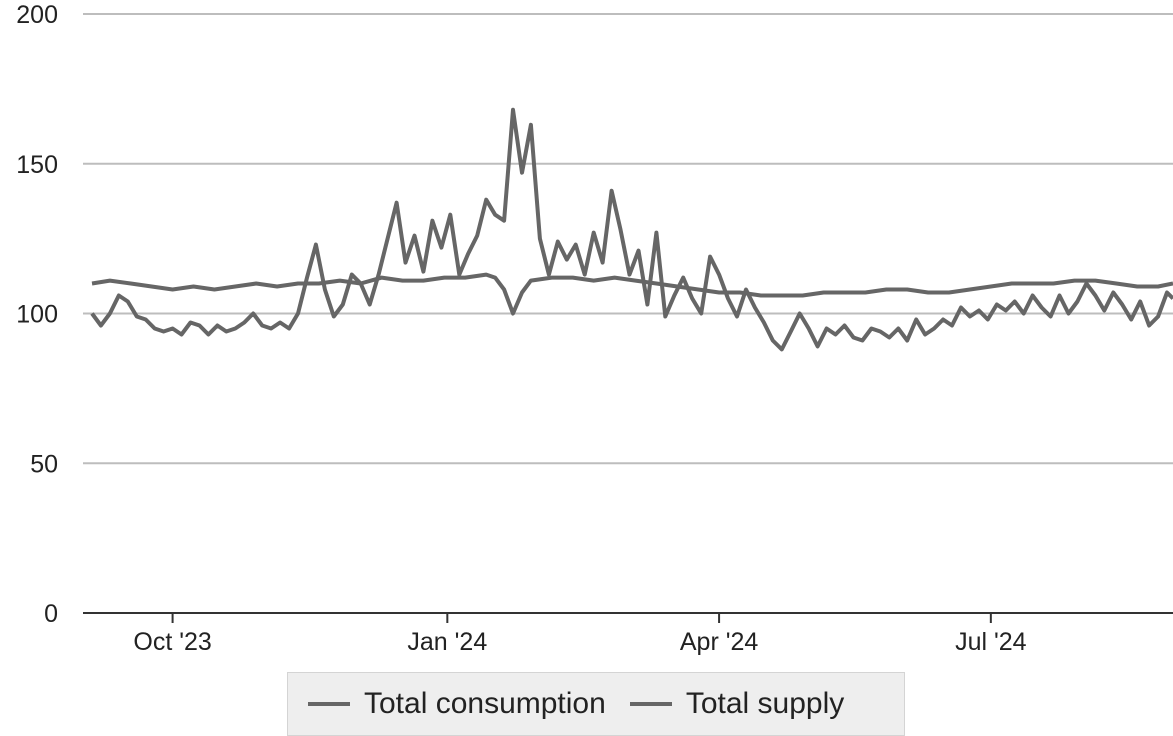  What do you see at coordinates (991, 642) in the screenshot?
I see `x-tick-label: Jul '24` at bounding box center [991, 642].